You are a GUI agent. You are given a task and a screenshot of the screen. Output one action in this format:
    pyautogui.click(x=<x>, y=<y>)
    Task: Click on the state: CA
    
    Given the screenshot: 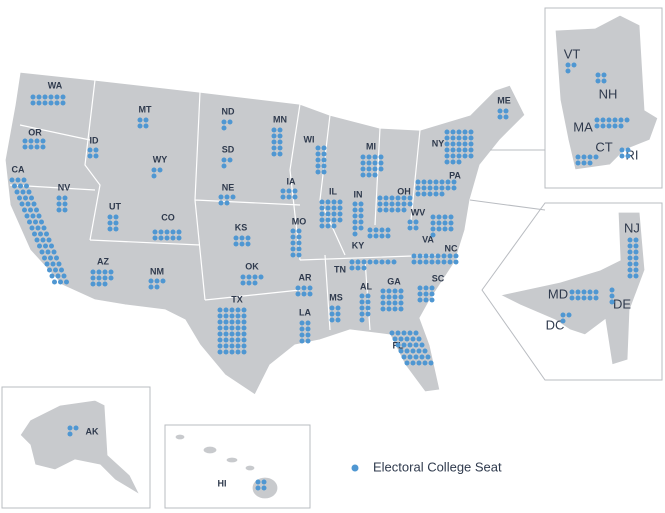 What is the action you would take?
    pyautogui.click(x=39, y=224)
    